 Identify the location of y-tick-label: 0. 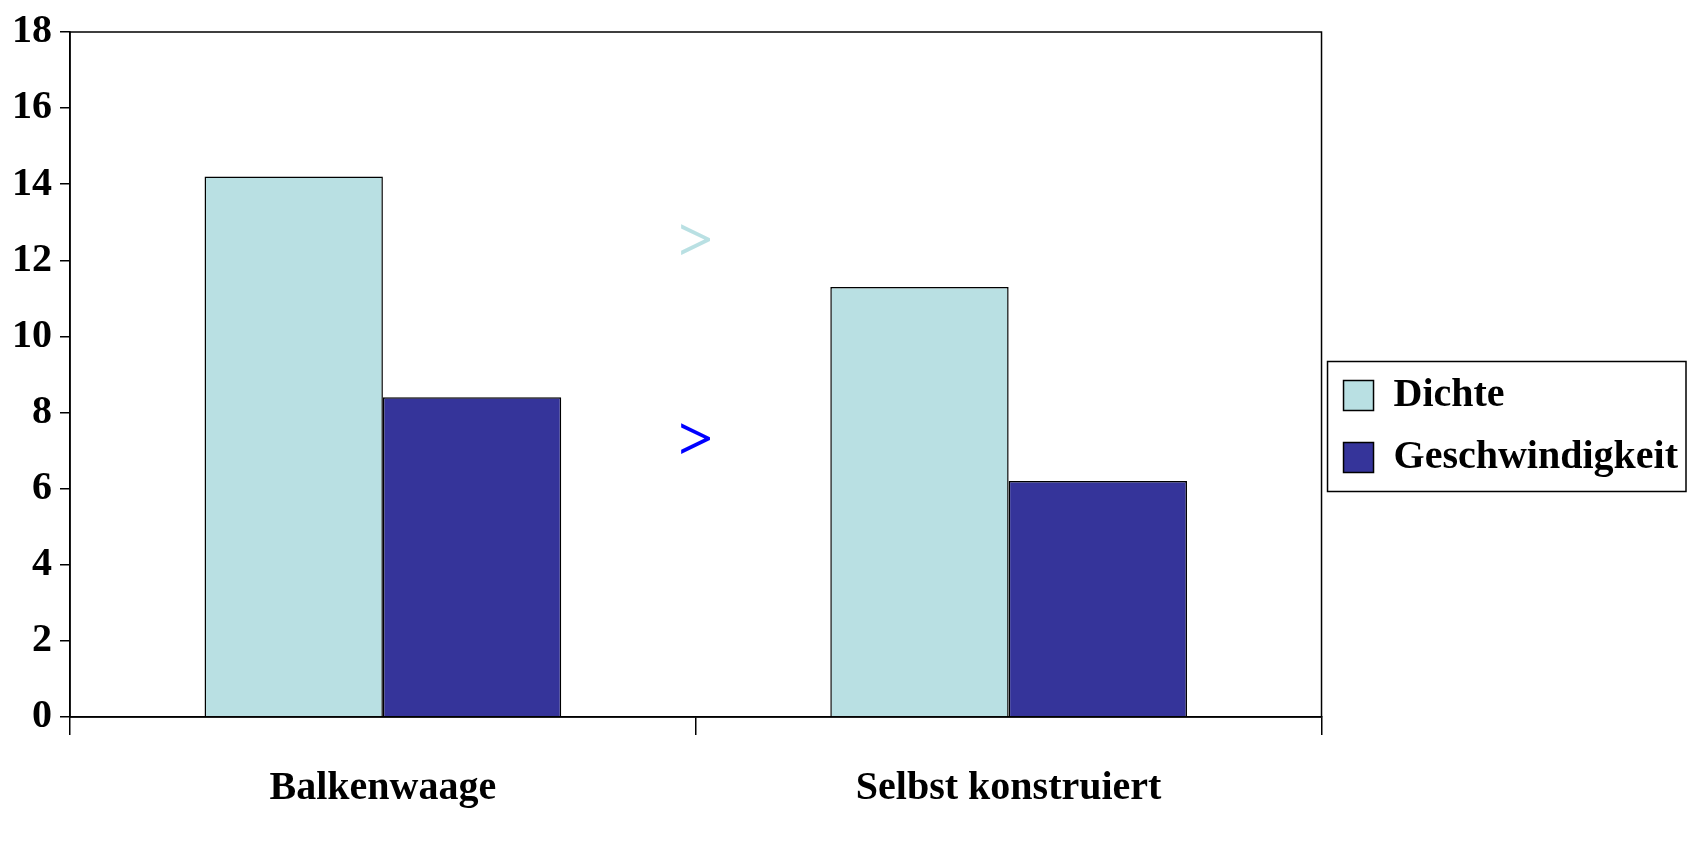
(42, 714).